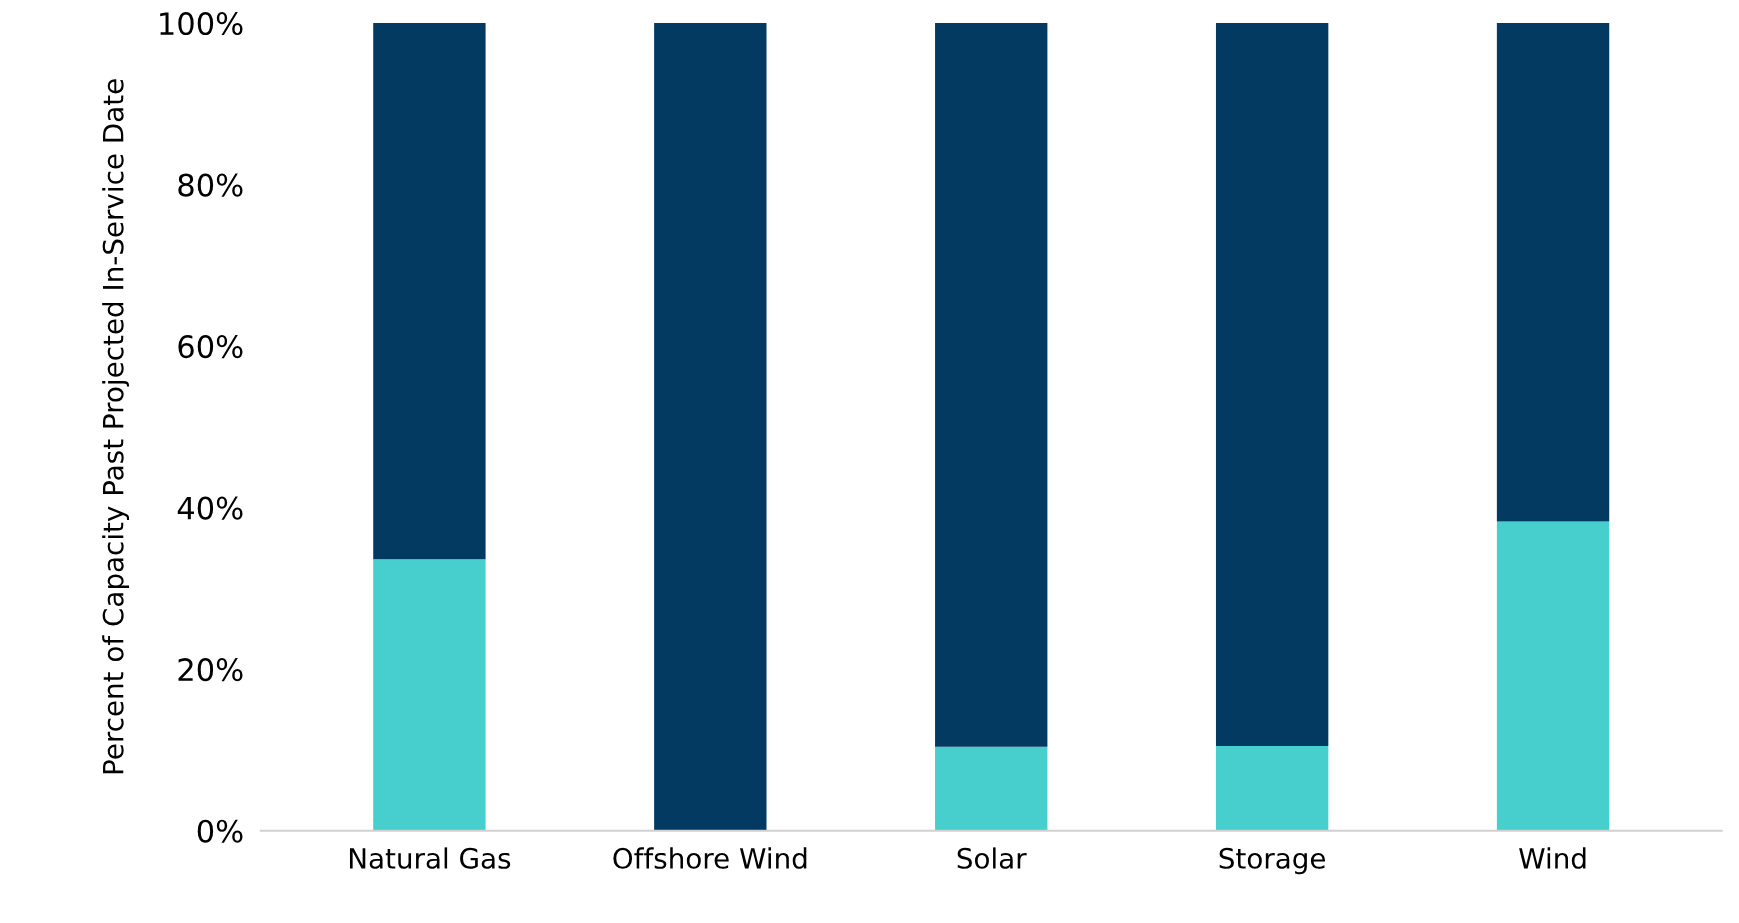  I want to click on x-tick-label: Storage, so click(1272, 861).